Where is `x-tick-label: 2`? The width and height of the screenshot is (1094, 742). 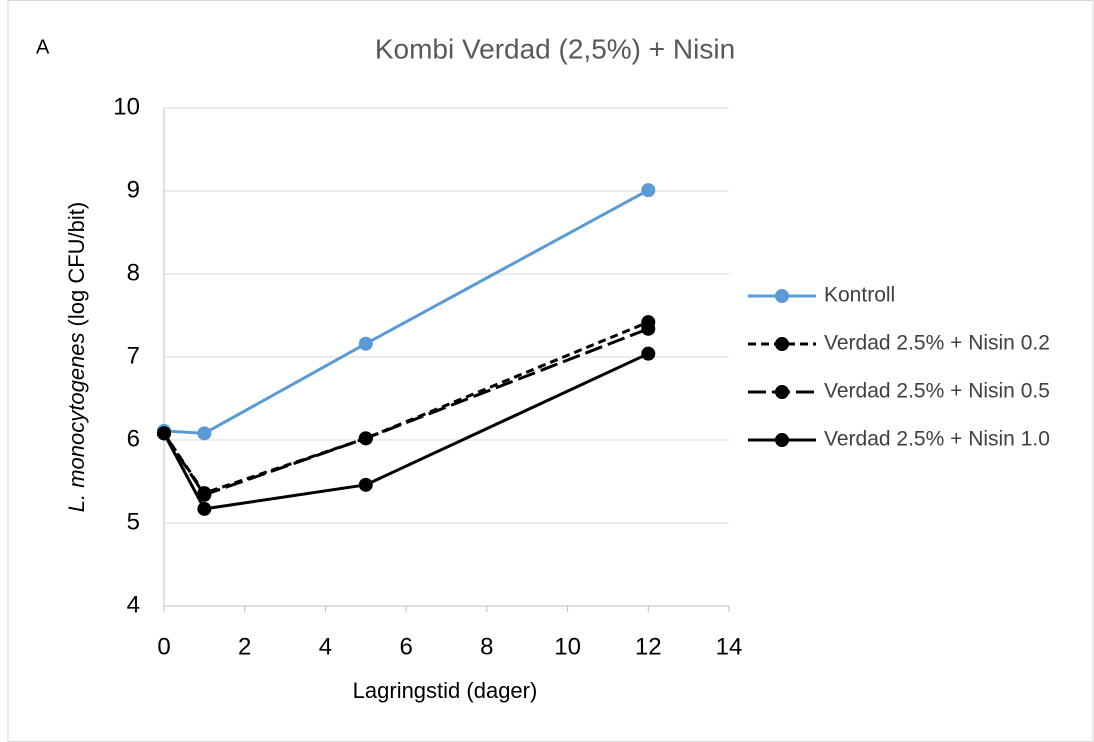
x-tick-label: 2 is located at coordinates (244, 646).